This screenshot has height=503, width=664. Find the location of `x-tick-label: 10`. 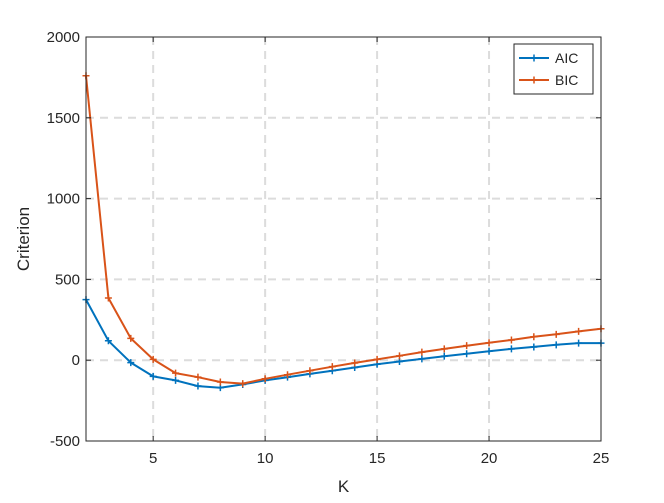

x-tick-label: 10 is located at coordinates (265, 458).